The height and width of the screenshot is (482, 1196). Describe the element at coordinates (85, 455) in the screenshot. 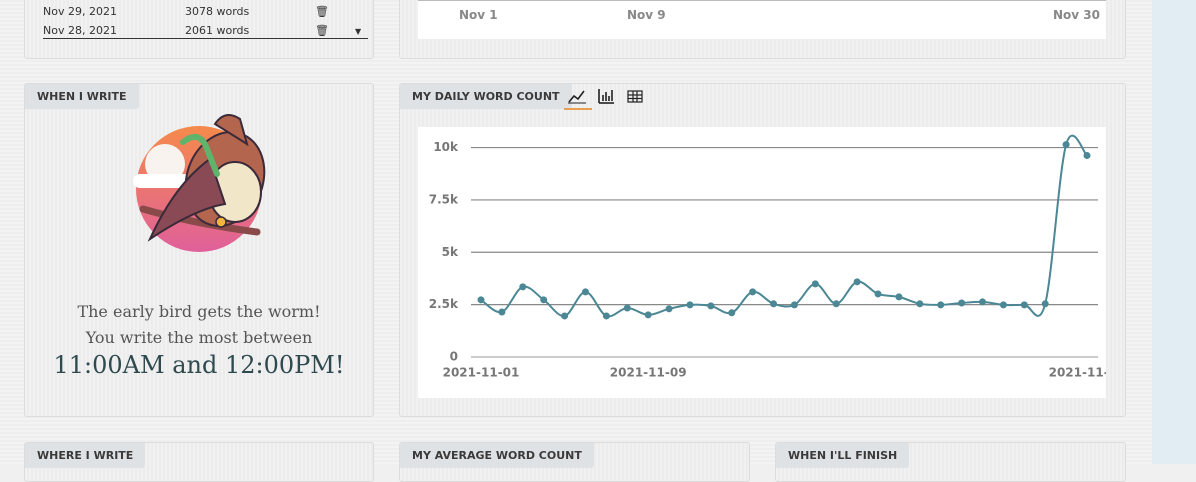

I see `card-title: WHERE I WRITE` at that location.